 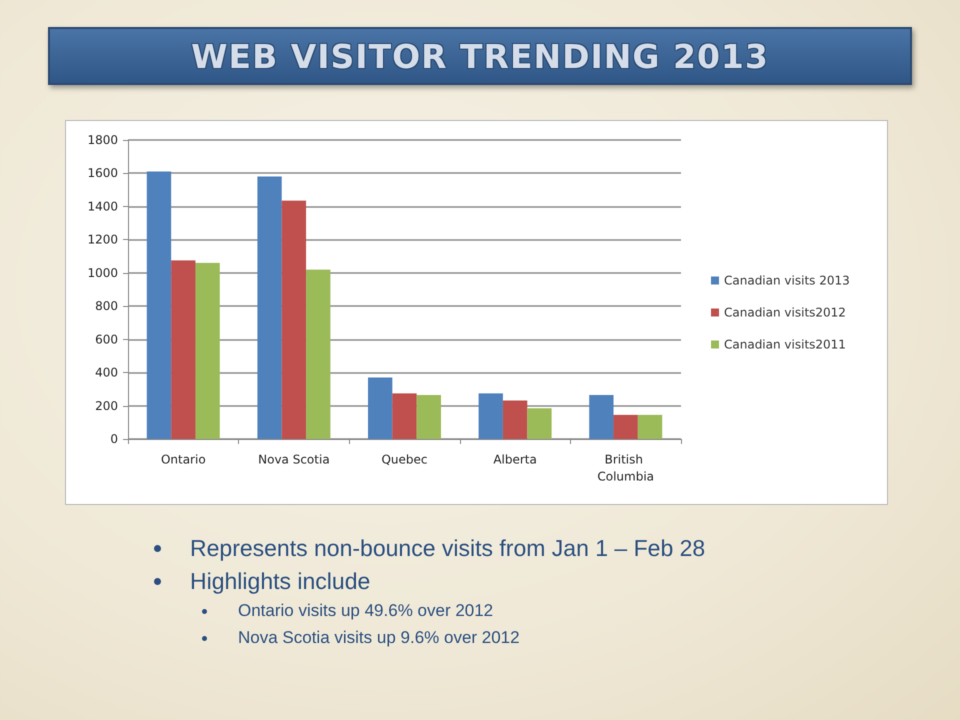 I want to click on y-tick-label: 200, so click(x=106, y=405).